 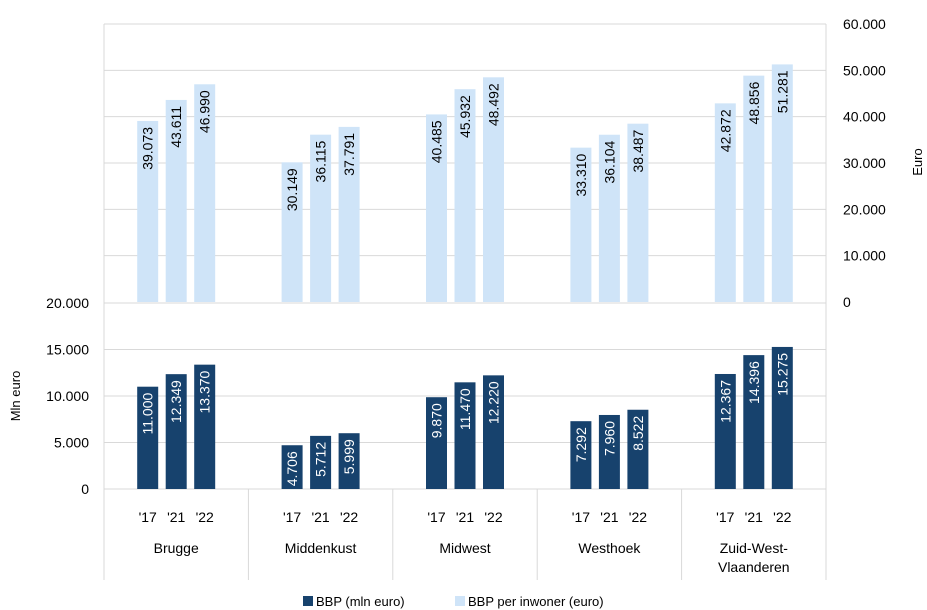 What do you see at coordinates (67, 396) in the screenshot?
I see `bottom-y-tick-label: 10.000` at bounding box center [67, 396].